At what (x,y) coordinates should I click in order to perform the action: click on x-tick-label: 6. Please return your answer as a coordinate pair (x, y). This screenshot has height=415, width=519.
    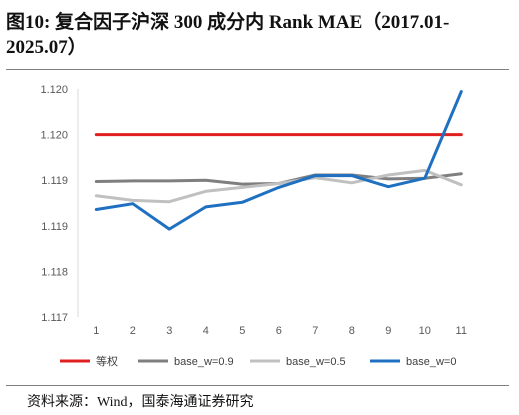
    Looking at the image, I should click on (279, 331).